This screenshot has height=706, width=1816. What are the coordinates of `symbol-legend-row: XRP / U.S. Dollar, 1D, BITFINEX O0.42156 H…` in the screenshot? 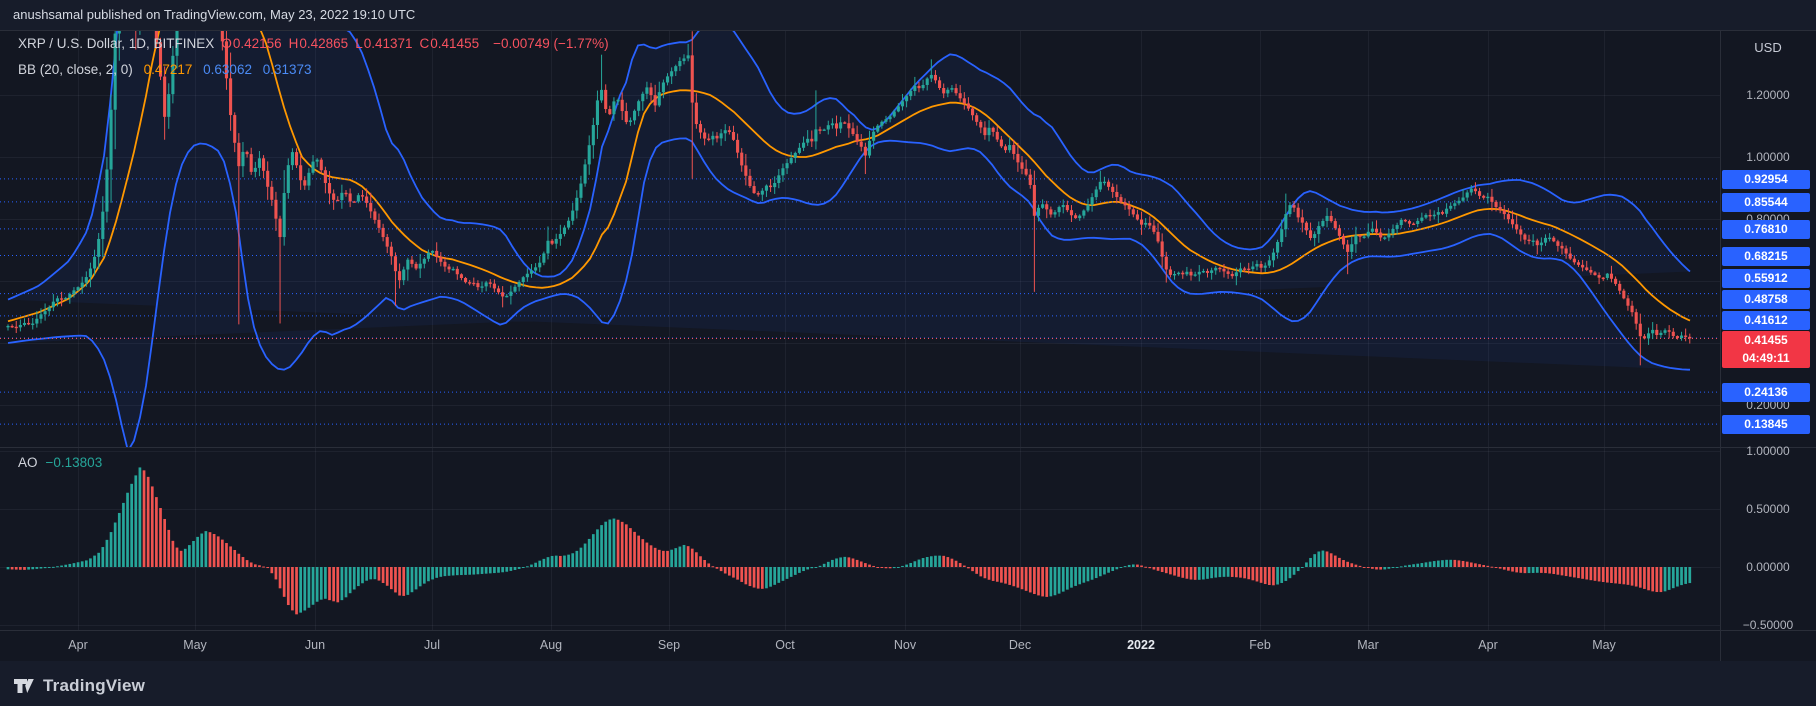 It's located at (317, 43).